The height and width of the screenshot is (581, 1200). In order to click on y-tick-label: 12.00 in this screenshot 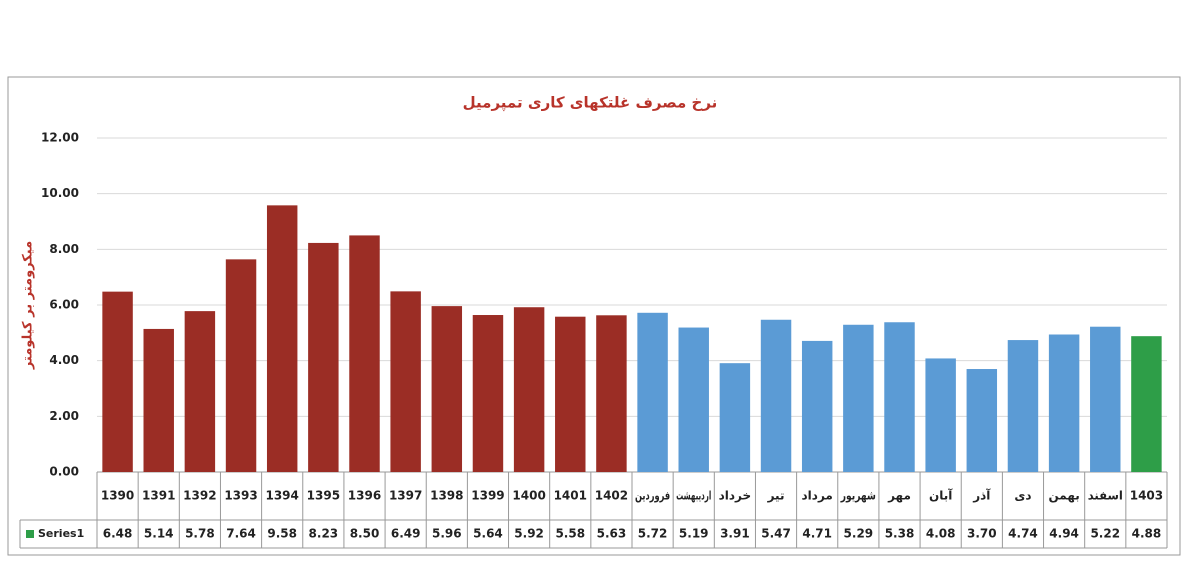, I will do `click(60, 138)`.